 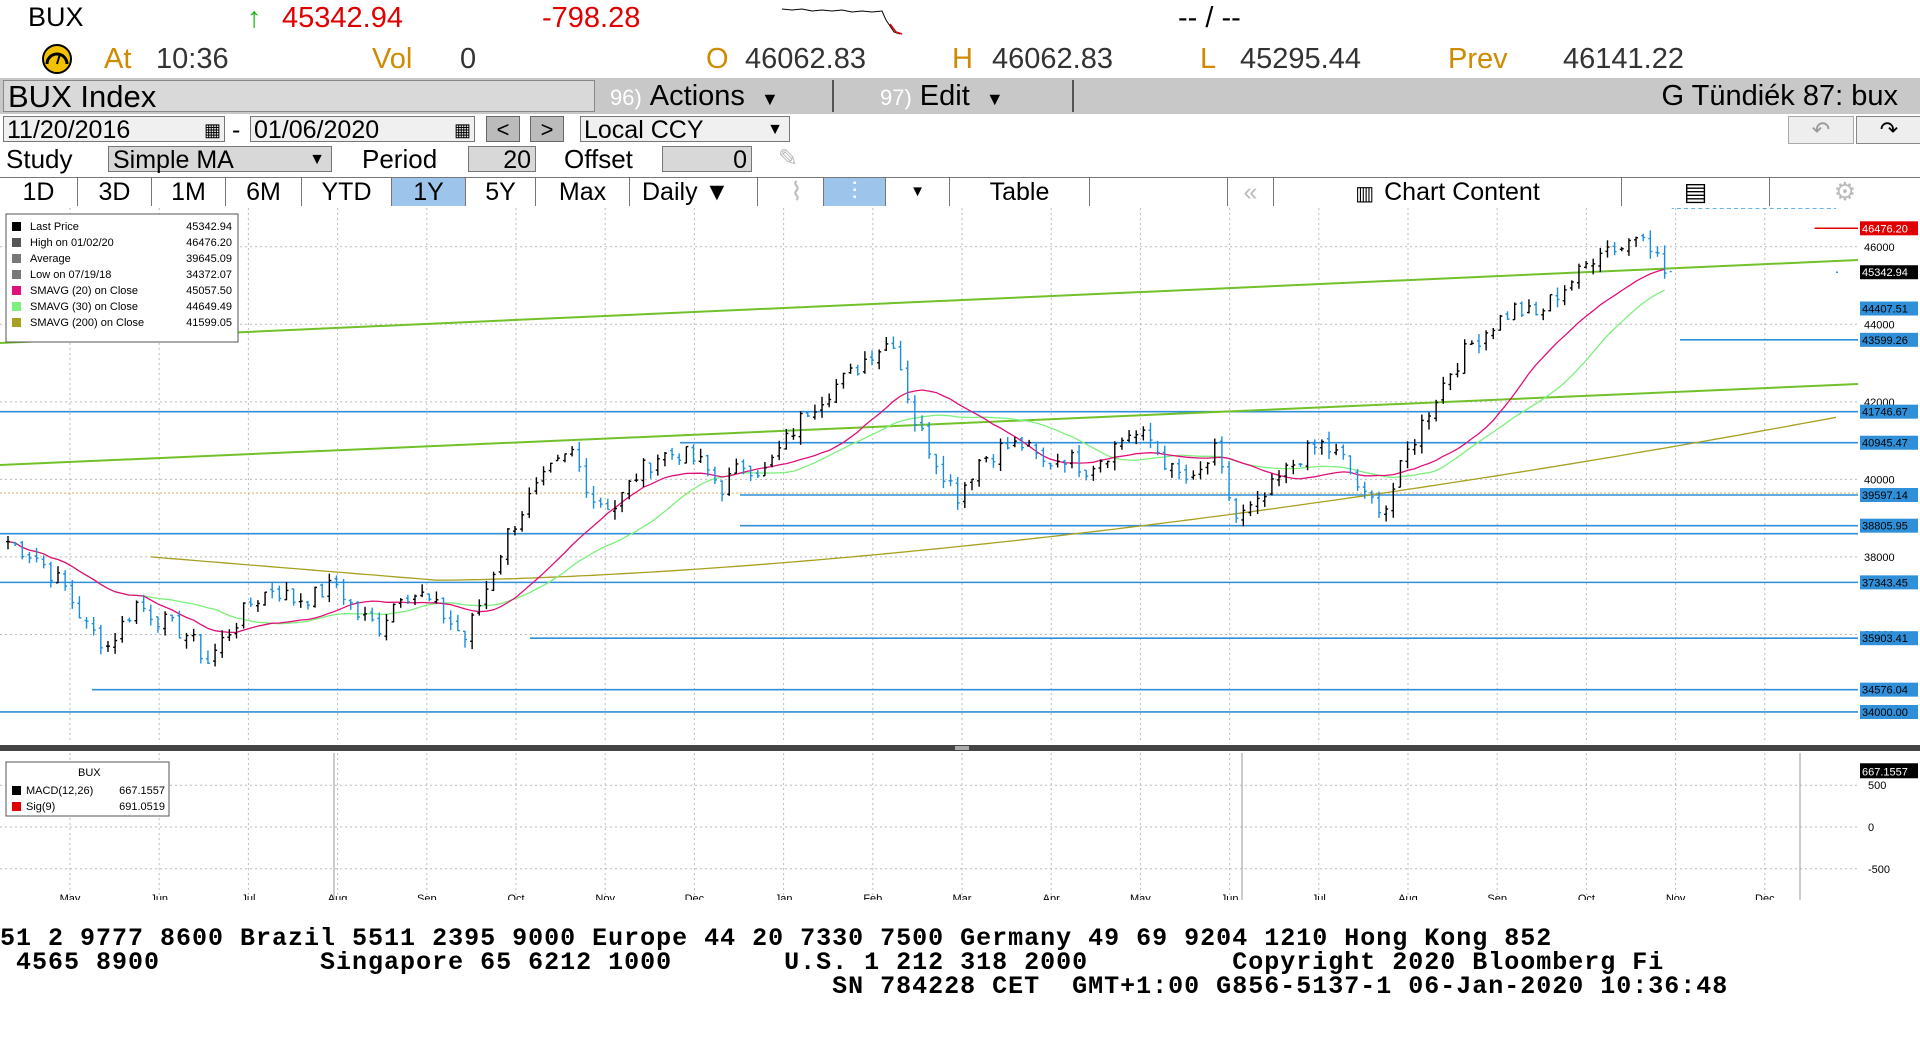 I want to click on price-label: 40945.47, so click(x=1885, y=444).